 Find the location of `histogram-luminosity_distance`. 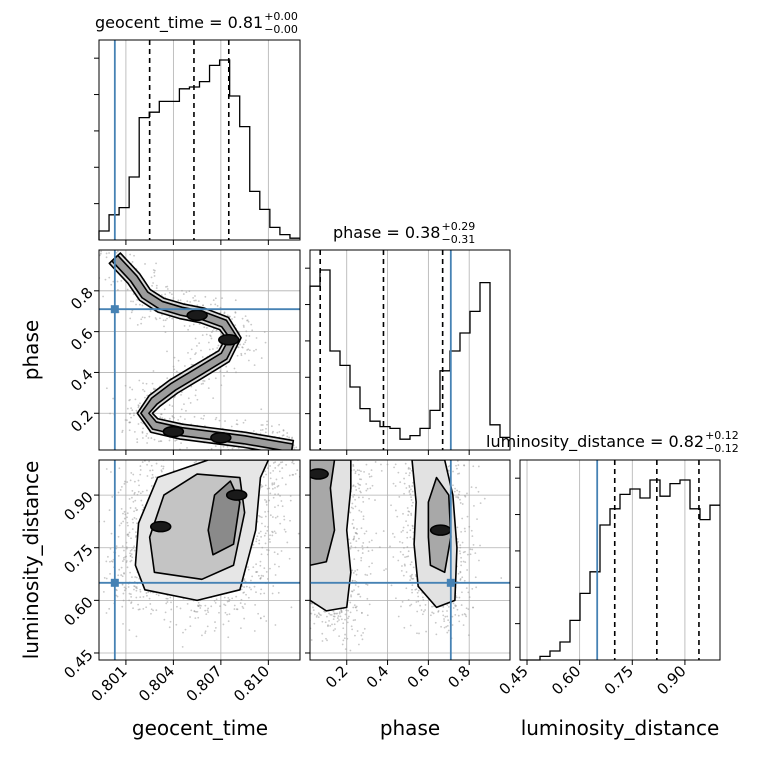

histogram-luminosity_distance is located at coordinates (620, 570).